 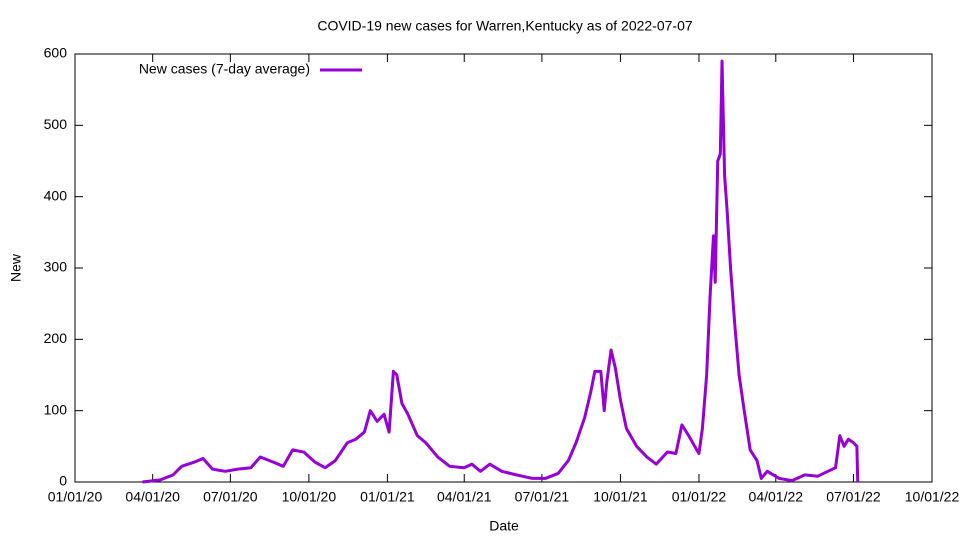 I want to click on y-tick-label: 100, so click(x=56, y=409).